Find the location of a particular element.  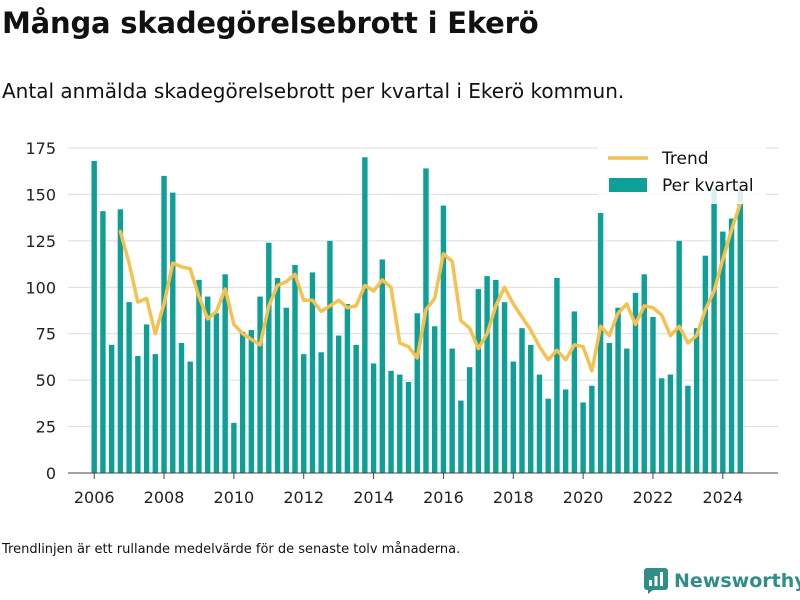

legend: Trend Per kvartal is located at coordinates (682, 175).